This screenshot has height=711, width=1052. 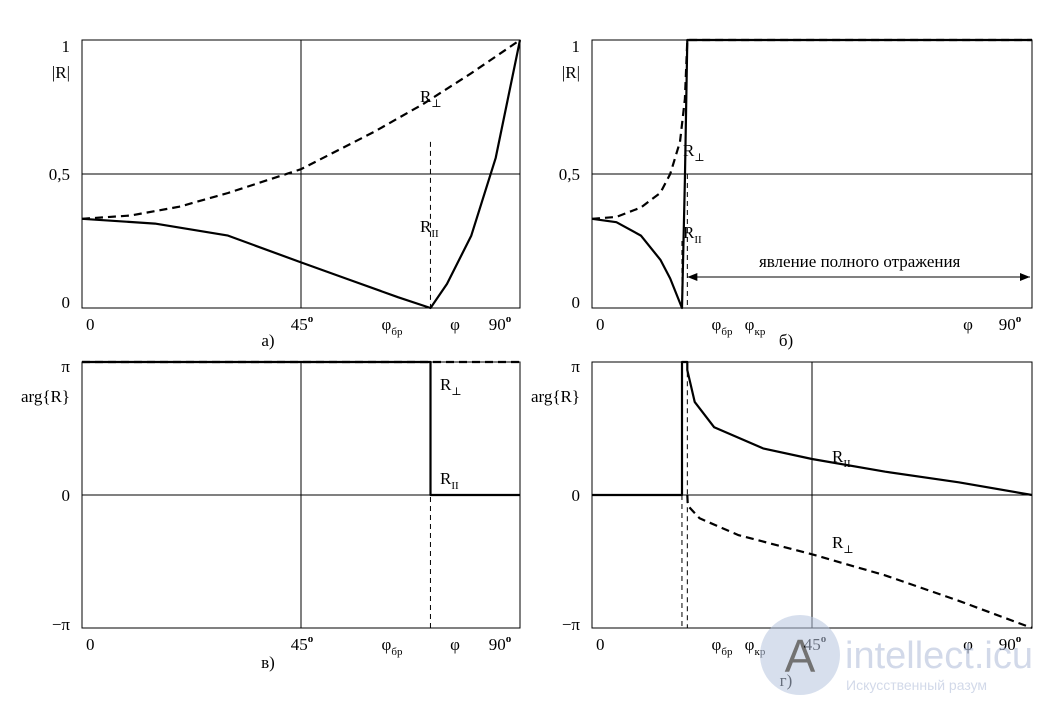 I want to click on total-reflection-annotation: явление полного отражения, so click(x=858, y=266).